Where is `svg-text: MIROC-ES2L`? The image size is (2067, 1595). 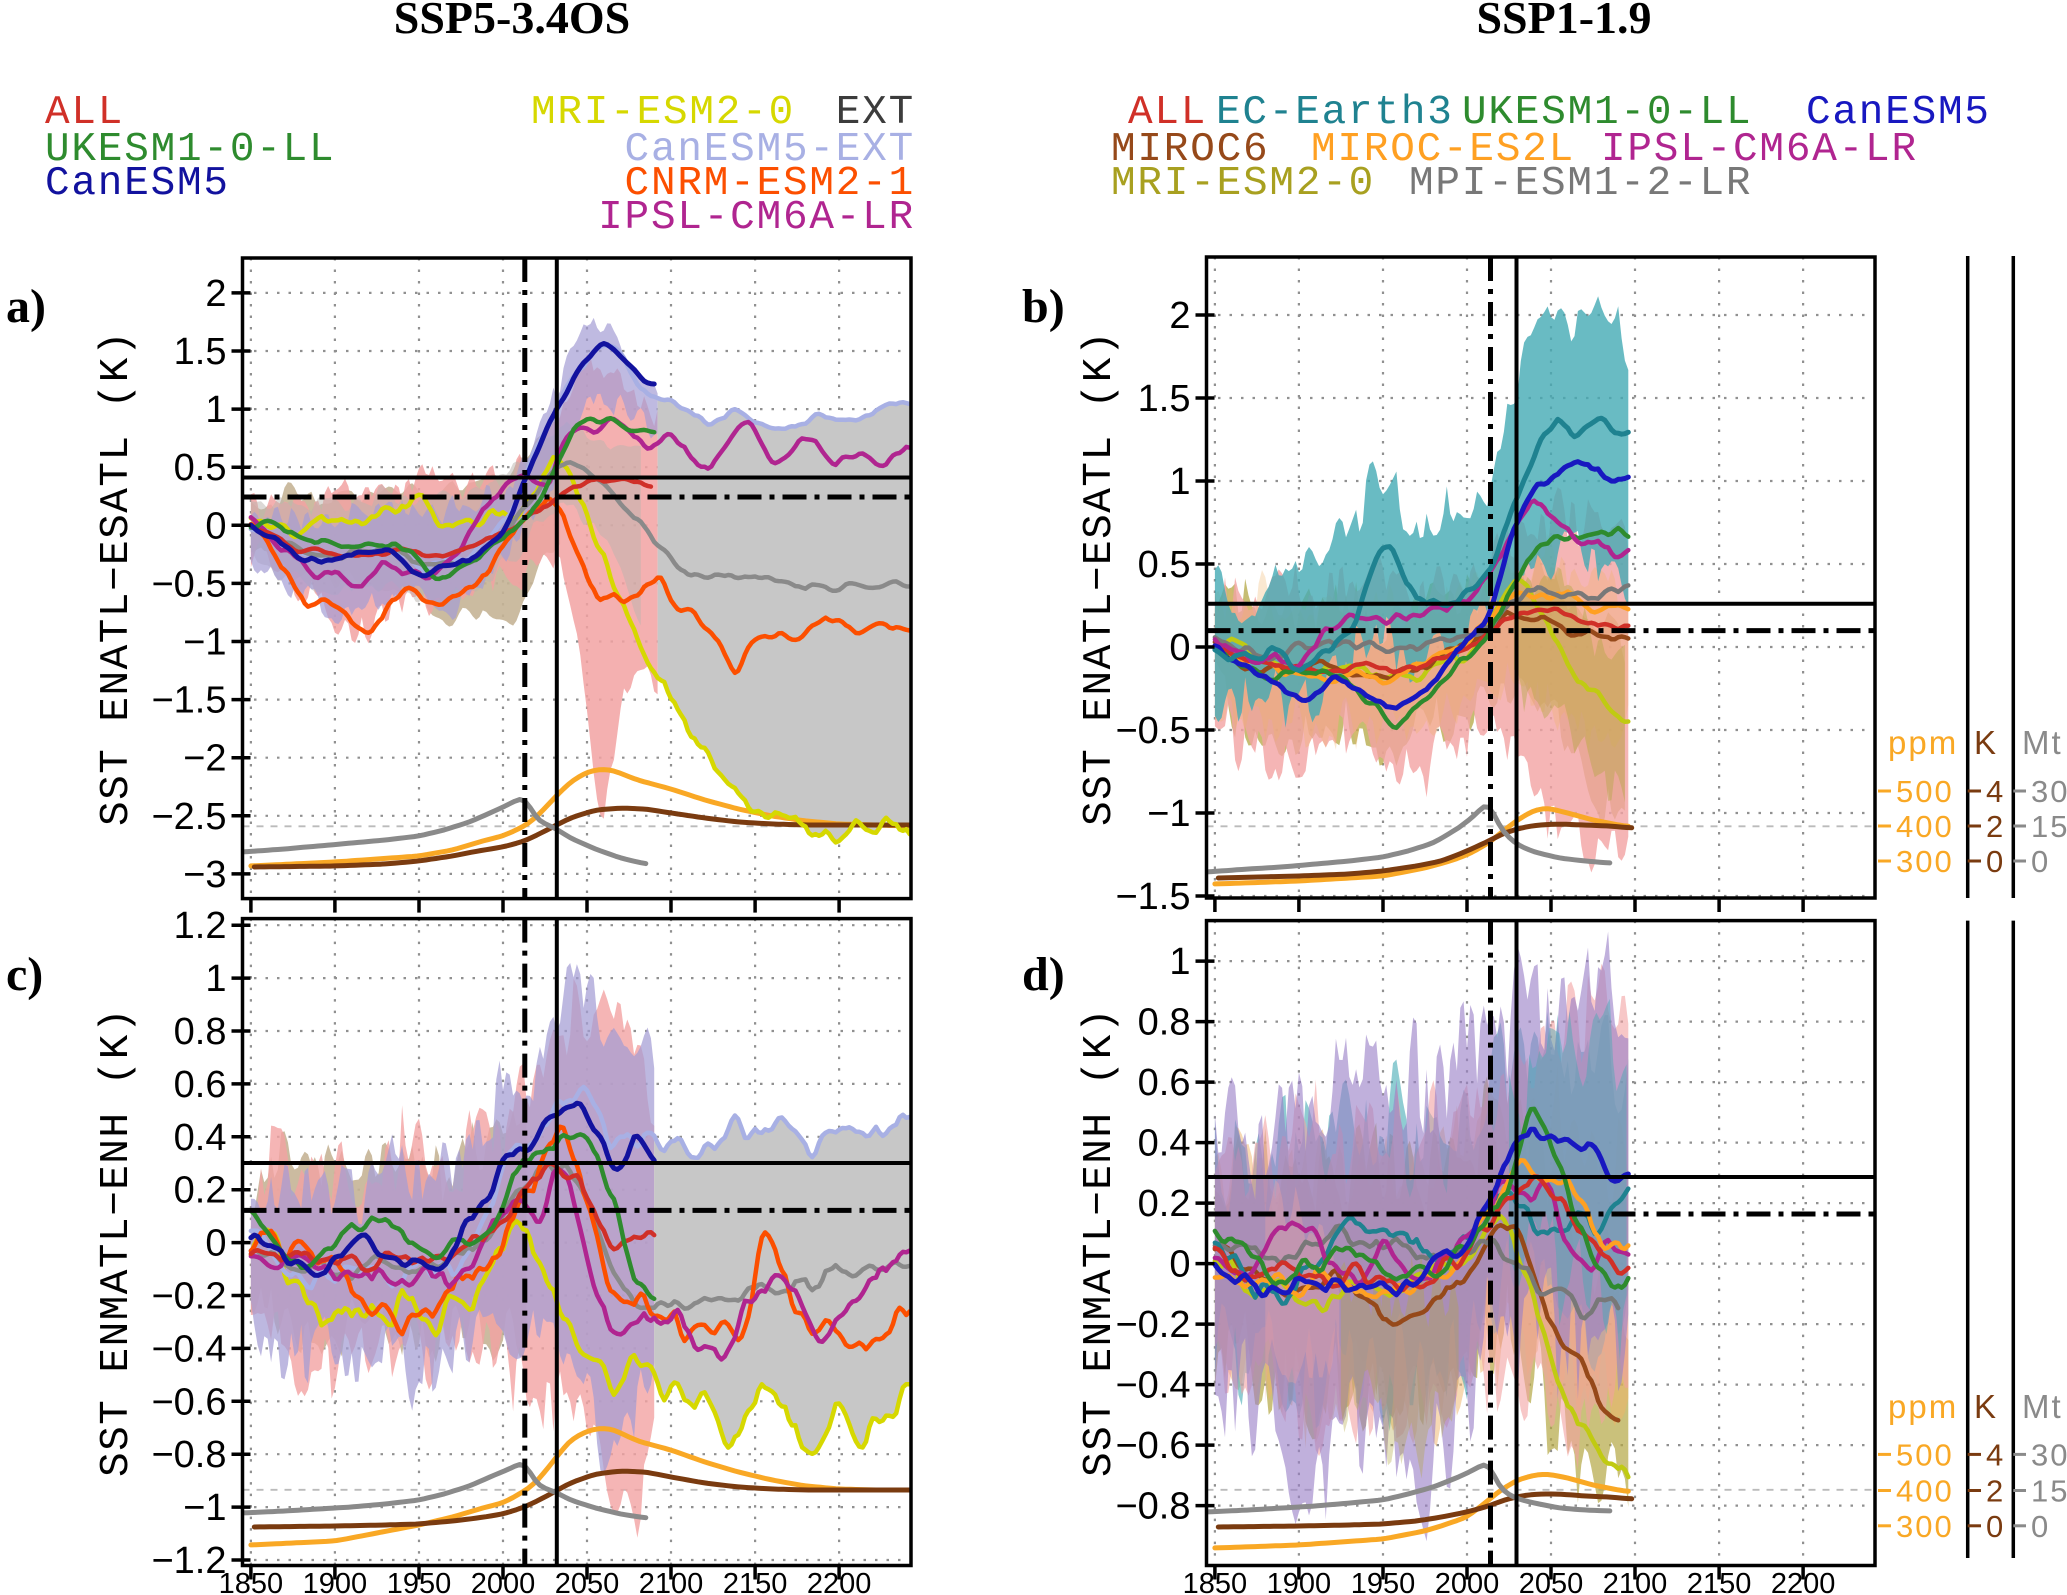 svg-text: MIROC-ES2L is located at coordinates (1443, 150).